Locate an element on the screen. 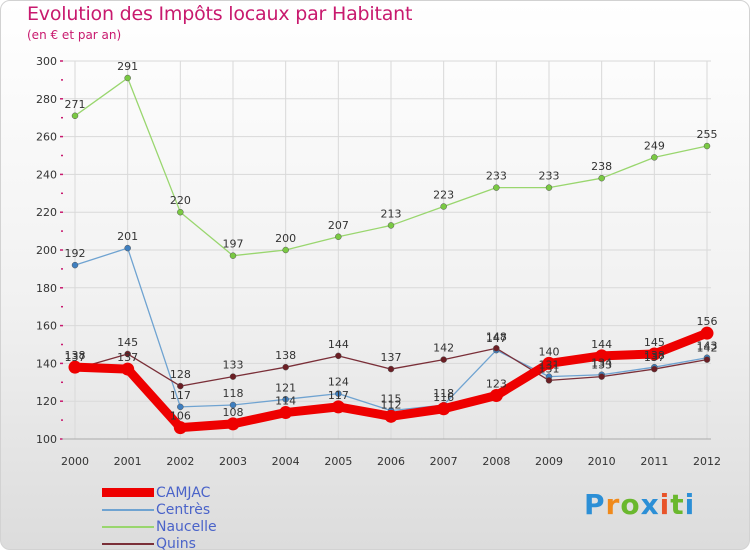  data-label-Centrès: 192 is located at coordinates (75, 253).